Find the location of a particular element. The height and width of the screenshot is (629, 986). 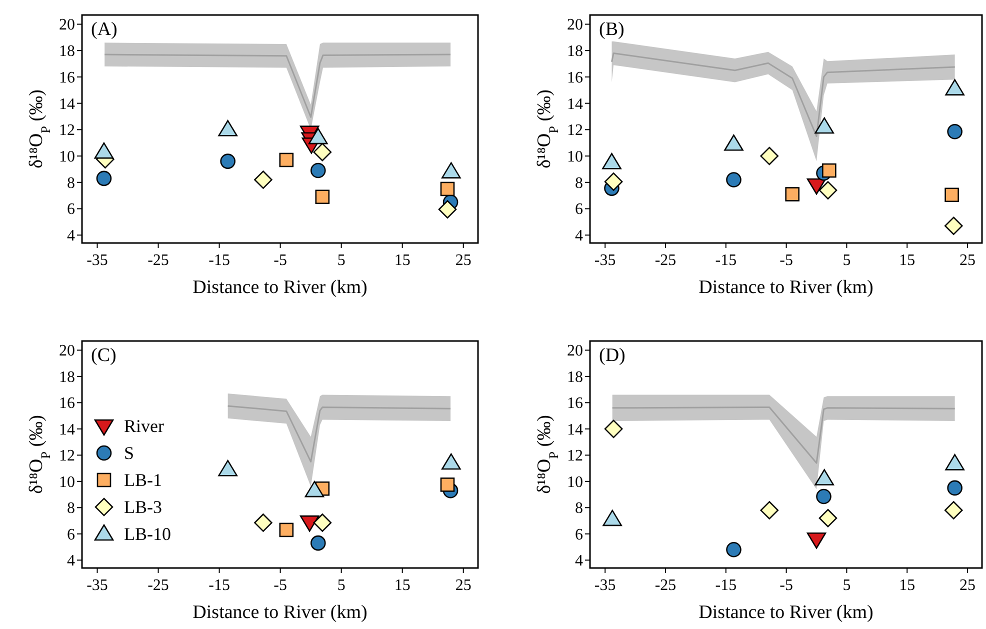

chart-title: (B) is located at coordinates (611, 29).